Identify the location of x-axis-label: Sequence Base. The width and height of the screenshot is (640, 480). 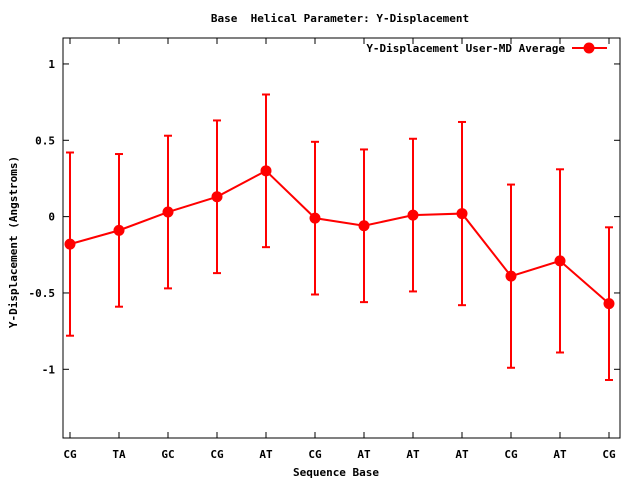
(336, 472).